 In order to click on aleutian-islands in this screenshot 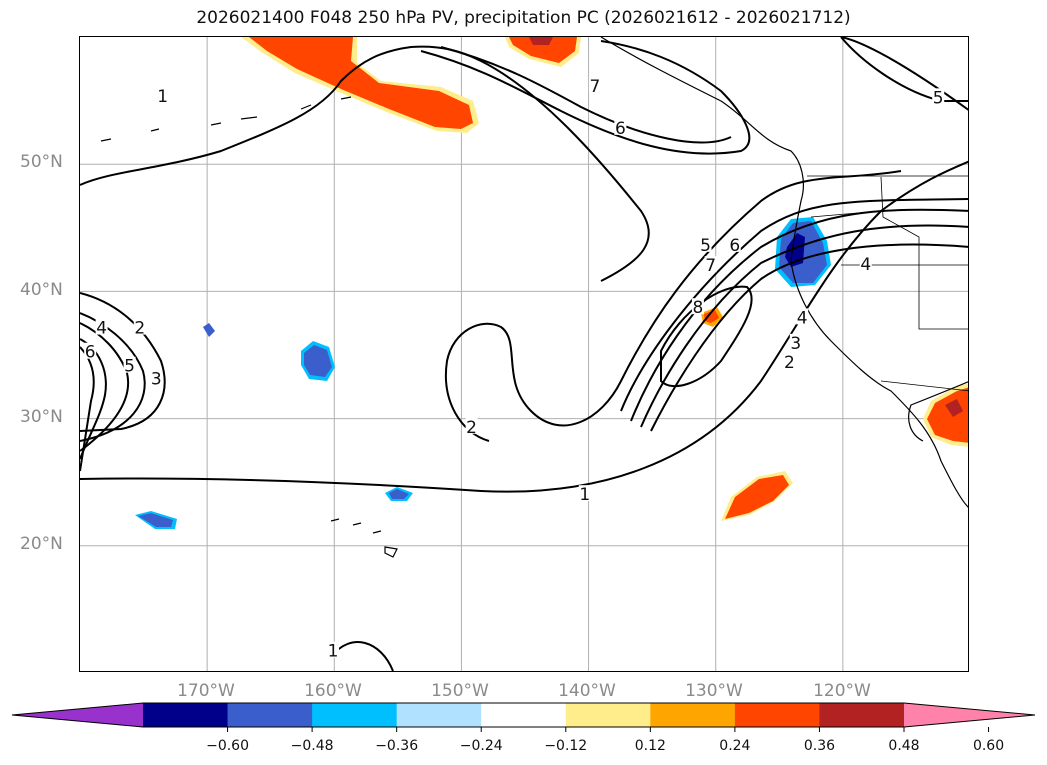, I will do `click(226, 119)`.